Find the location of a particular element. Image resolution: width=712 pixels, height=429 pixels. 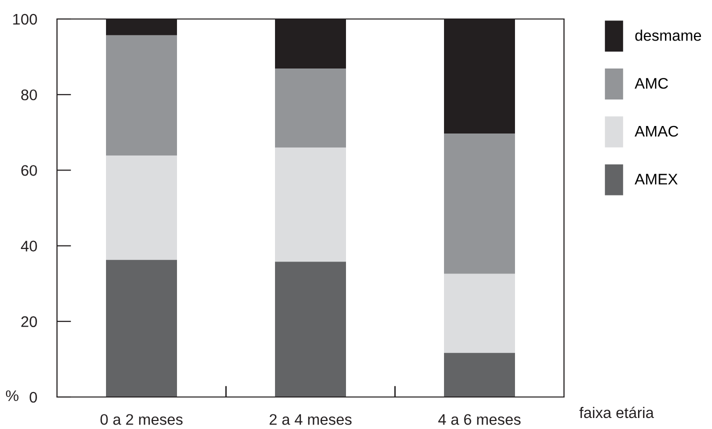

y-axis-title: % is located at coordinates (12, 396).